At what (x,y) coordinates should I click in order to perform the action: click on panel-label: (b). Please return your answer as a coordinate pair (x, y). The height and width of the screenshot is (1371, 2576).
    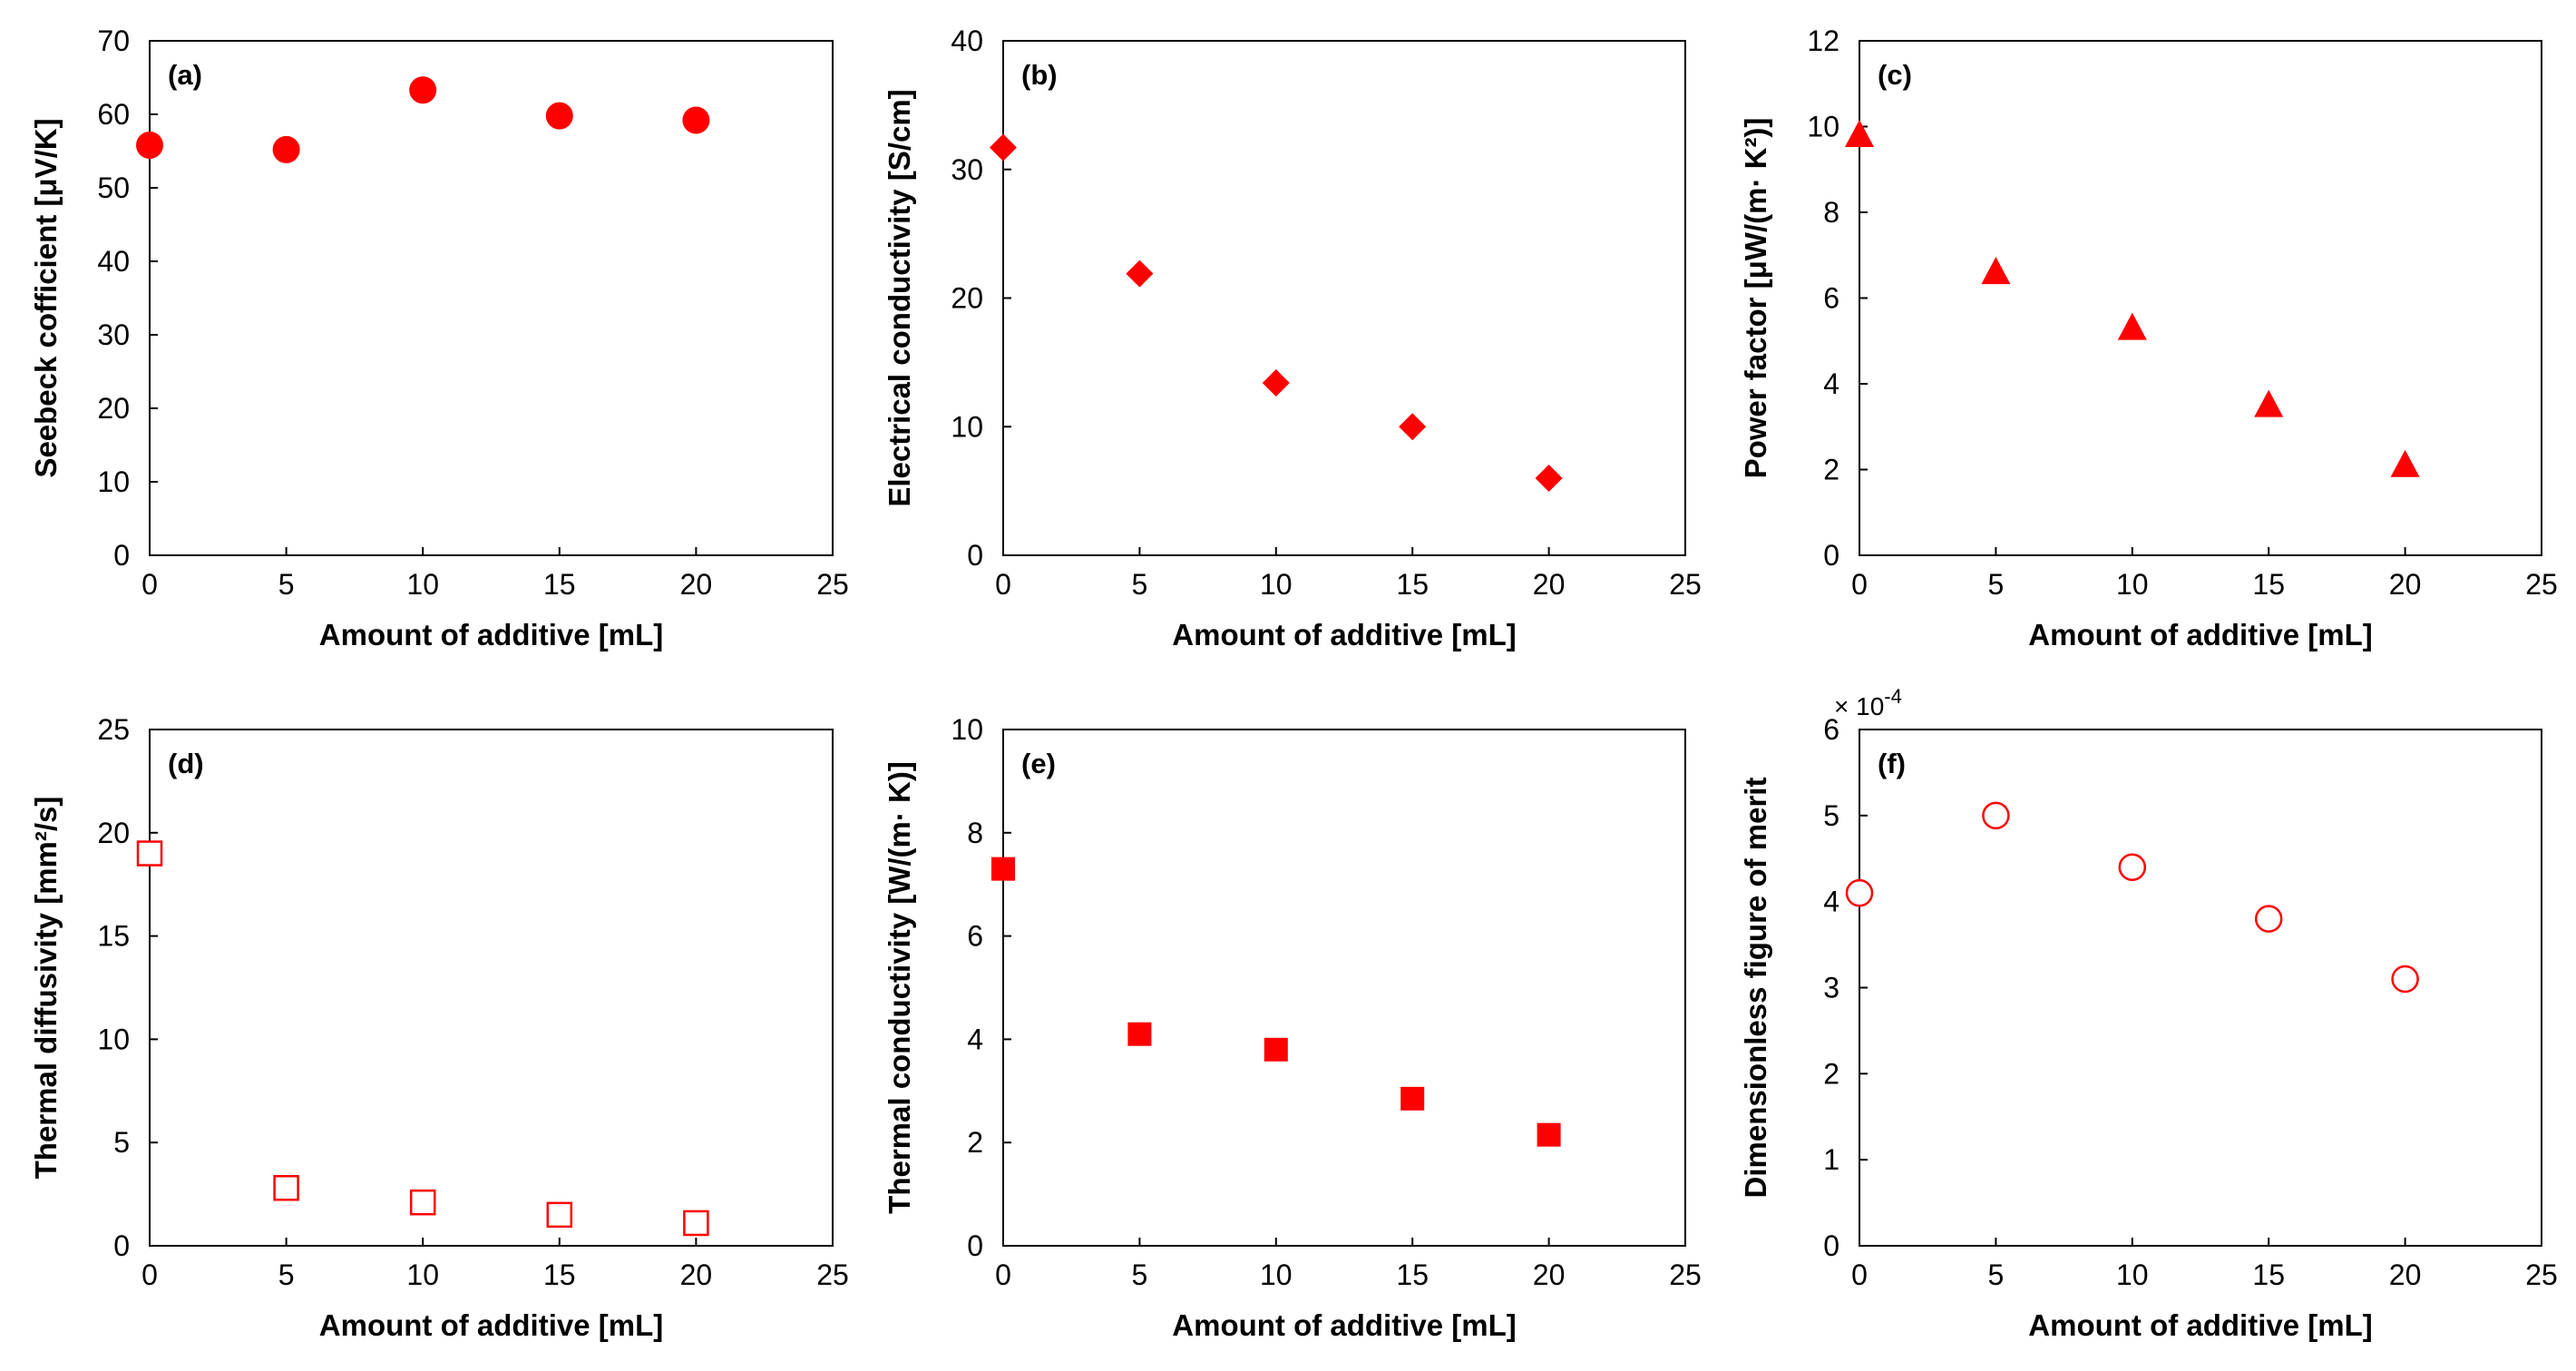
    Looking at the image, I should click on (1039, 75).